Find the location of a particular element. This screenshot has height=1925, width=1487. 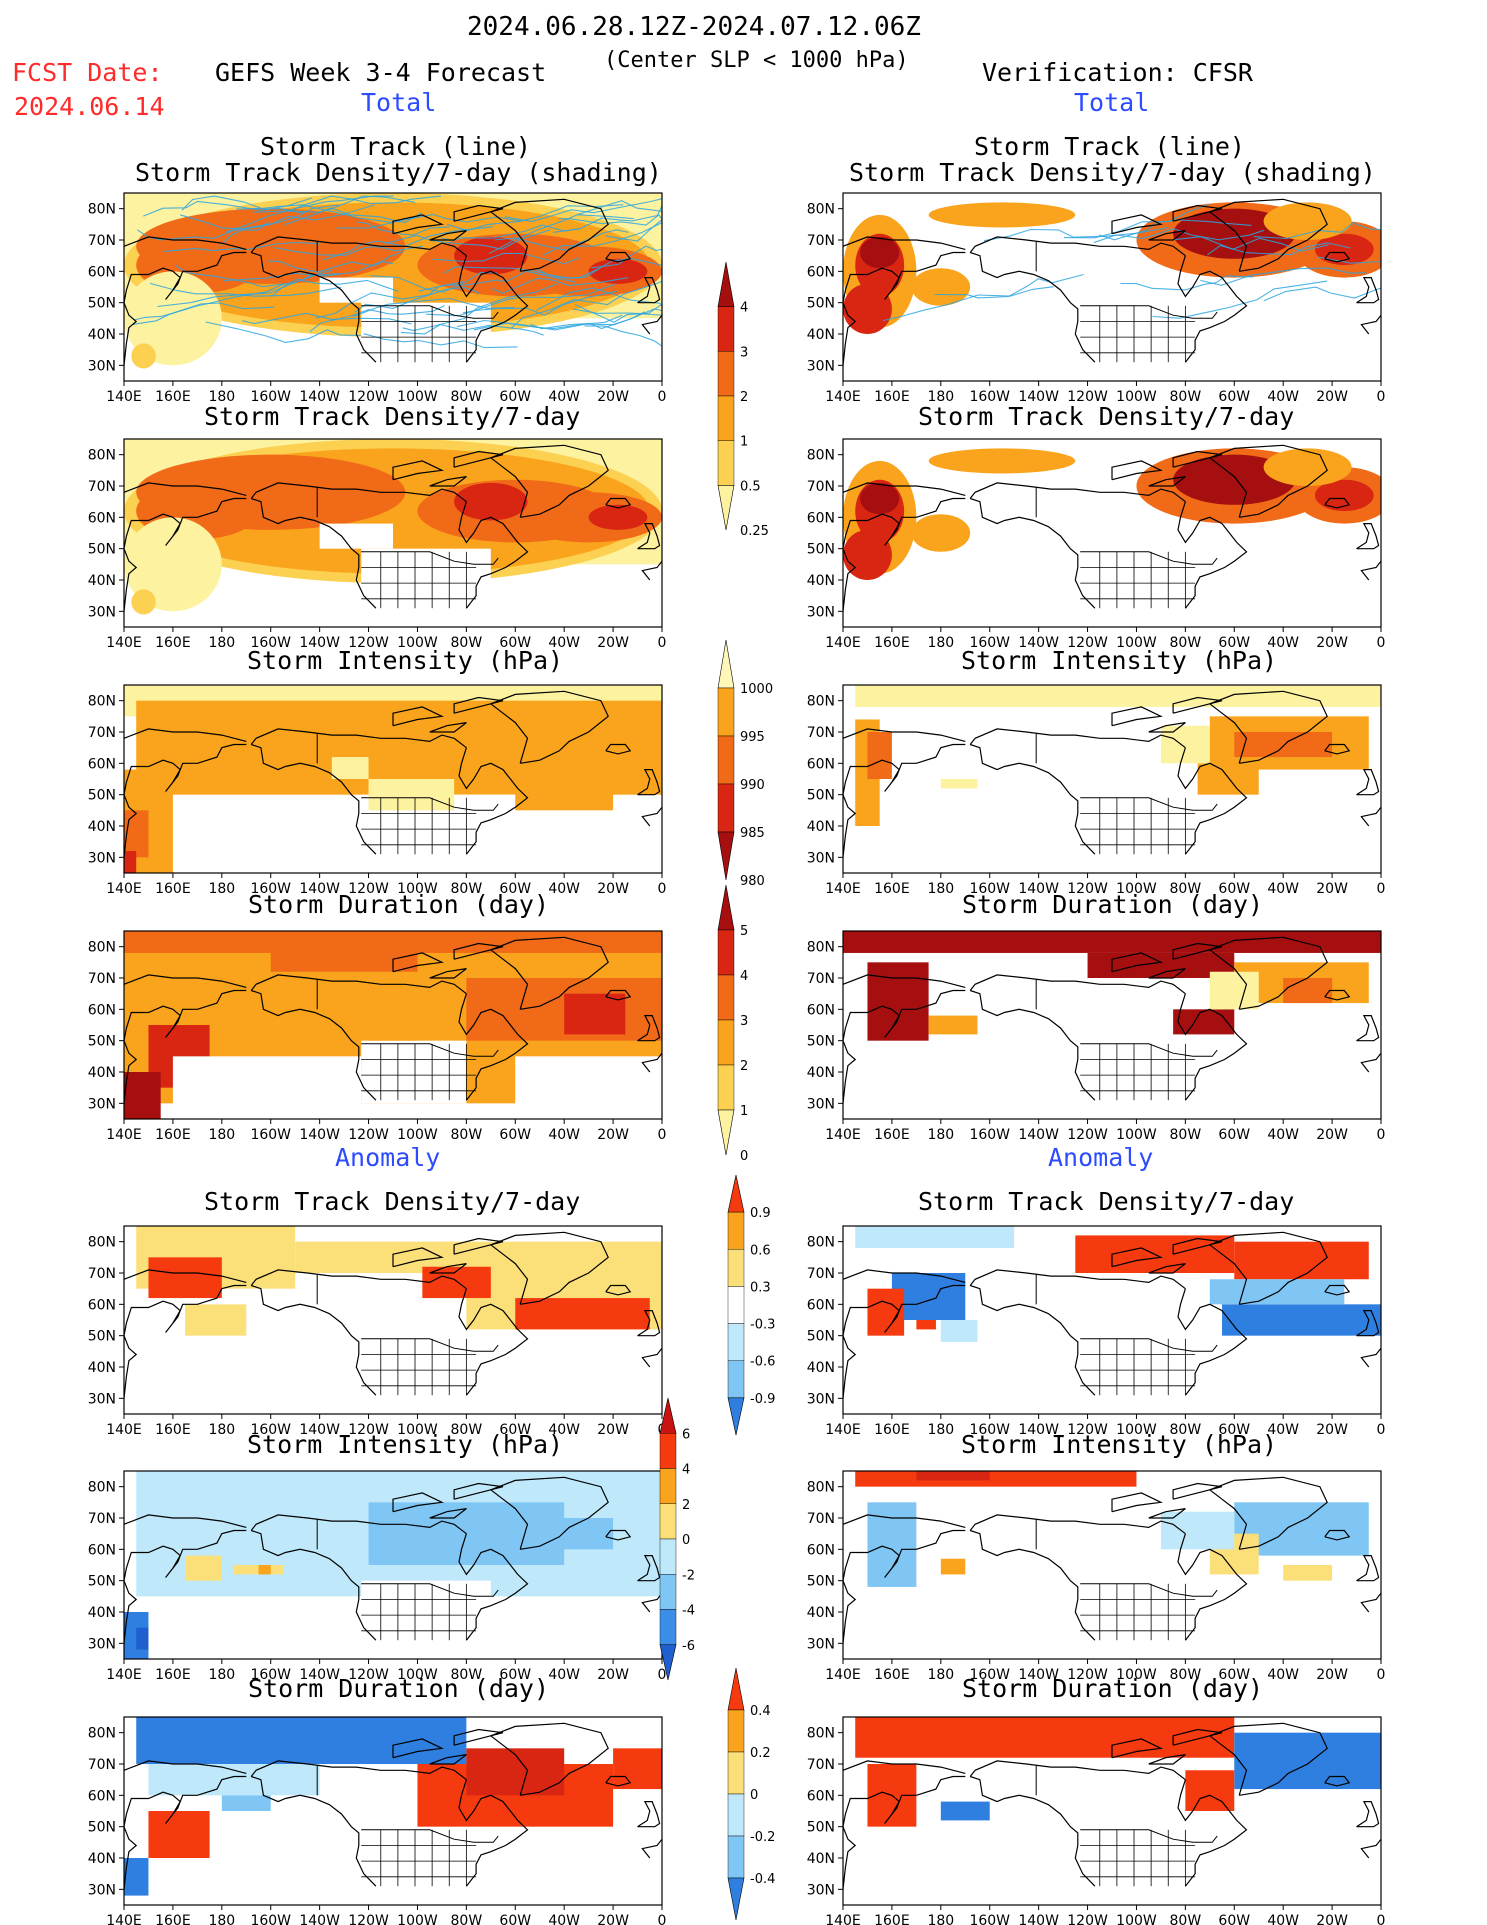

title-anom-density-left: Storm Track Density/7-day is located at coordinates (392, 1201).